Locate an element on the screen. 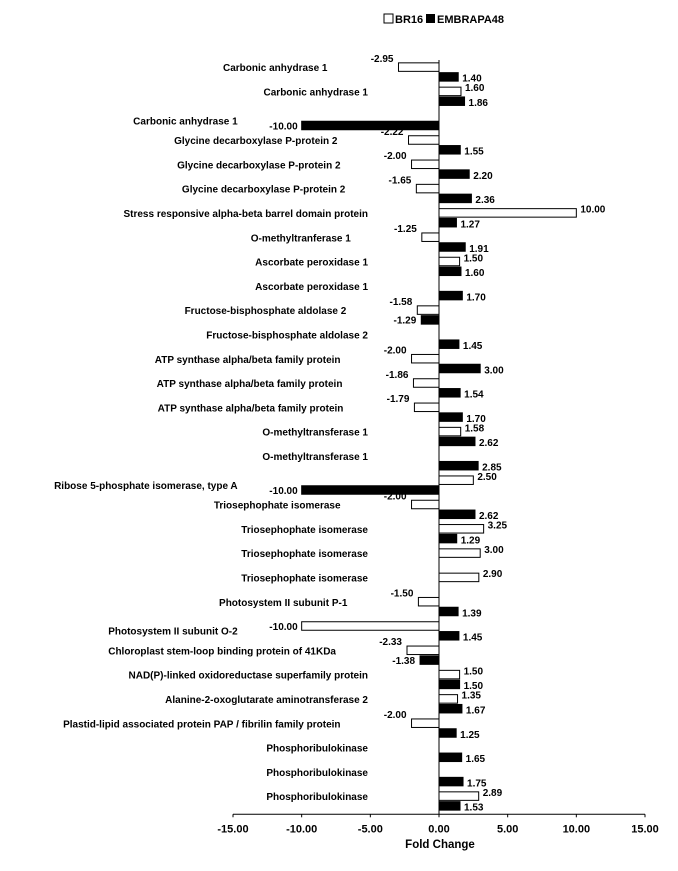  x-tick-label: 10.00 is located at coordinates (577, 829).